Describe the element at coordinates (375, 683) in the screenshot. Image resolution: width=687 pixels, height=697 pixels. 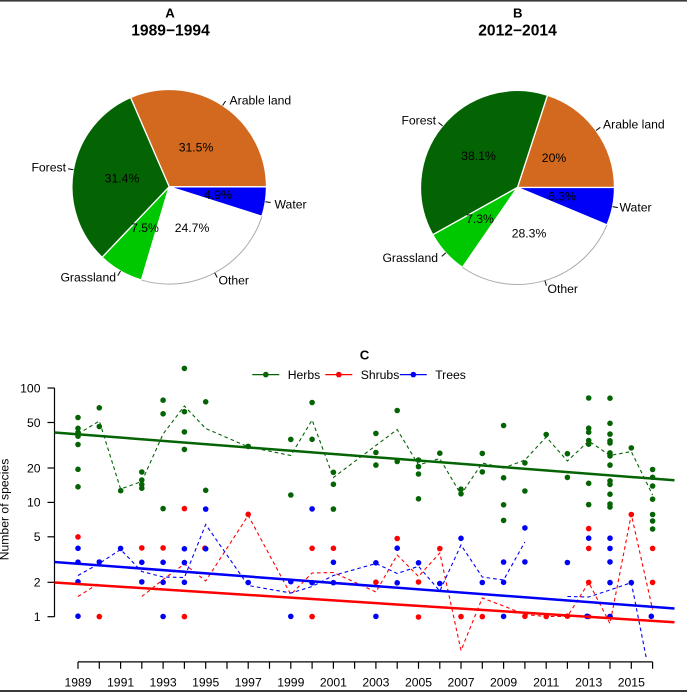
I see `svg-text: 2003` at that location.